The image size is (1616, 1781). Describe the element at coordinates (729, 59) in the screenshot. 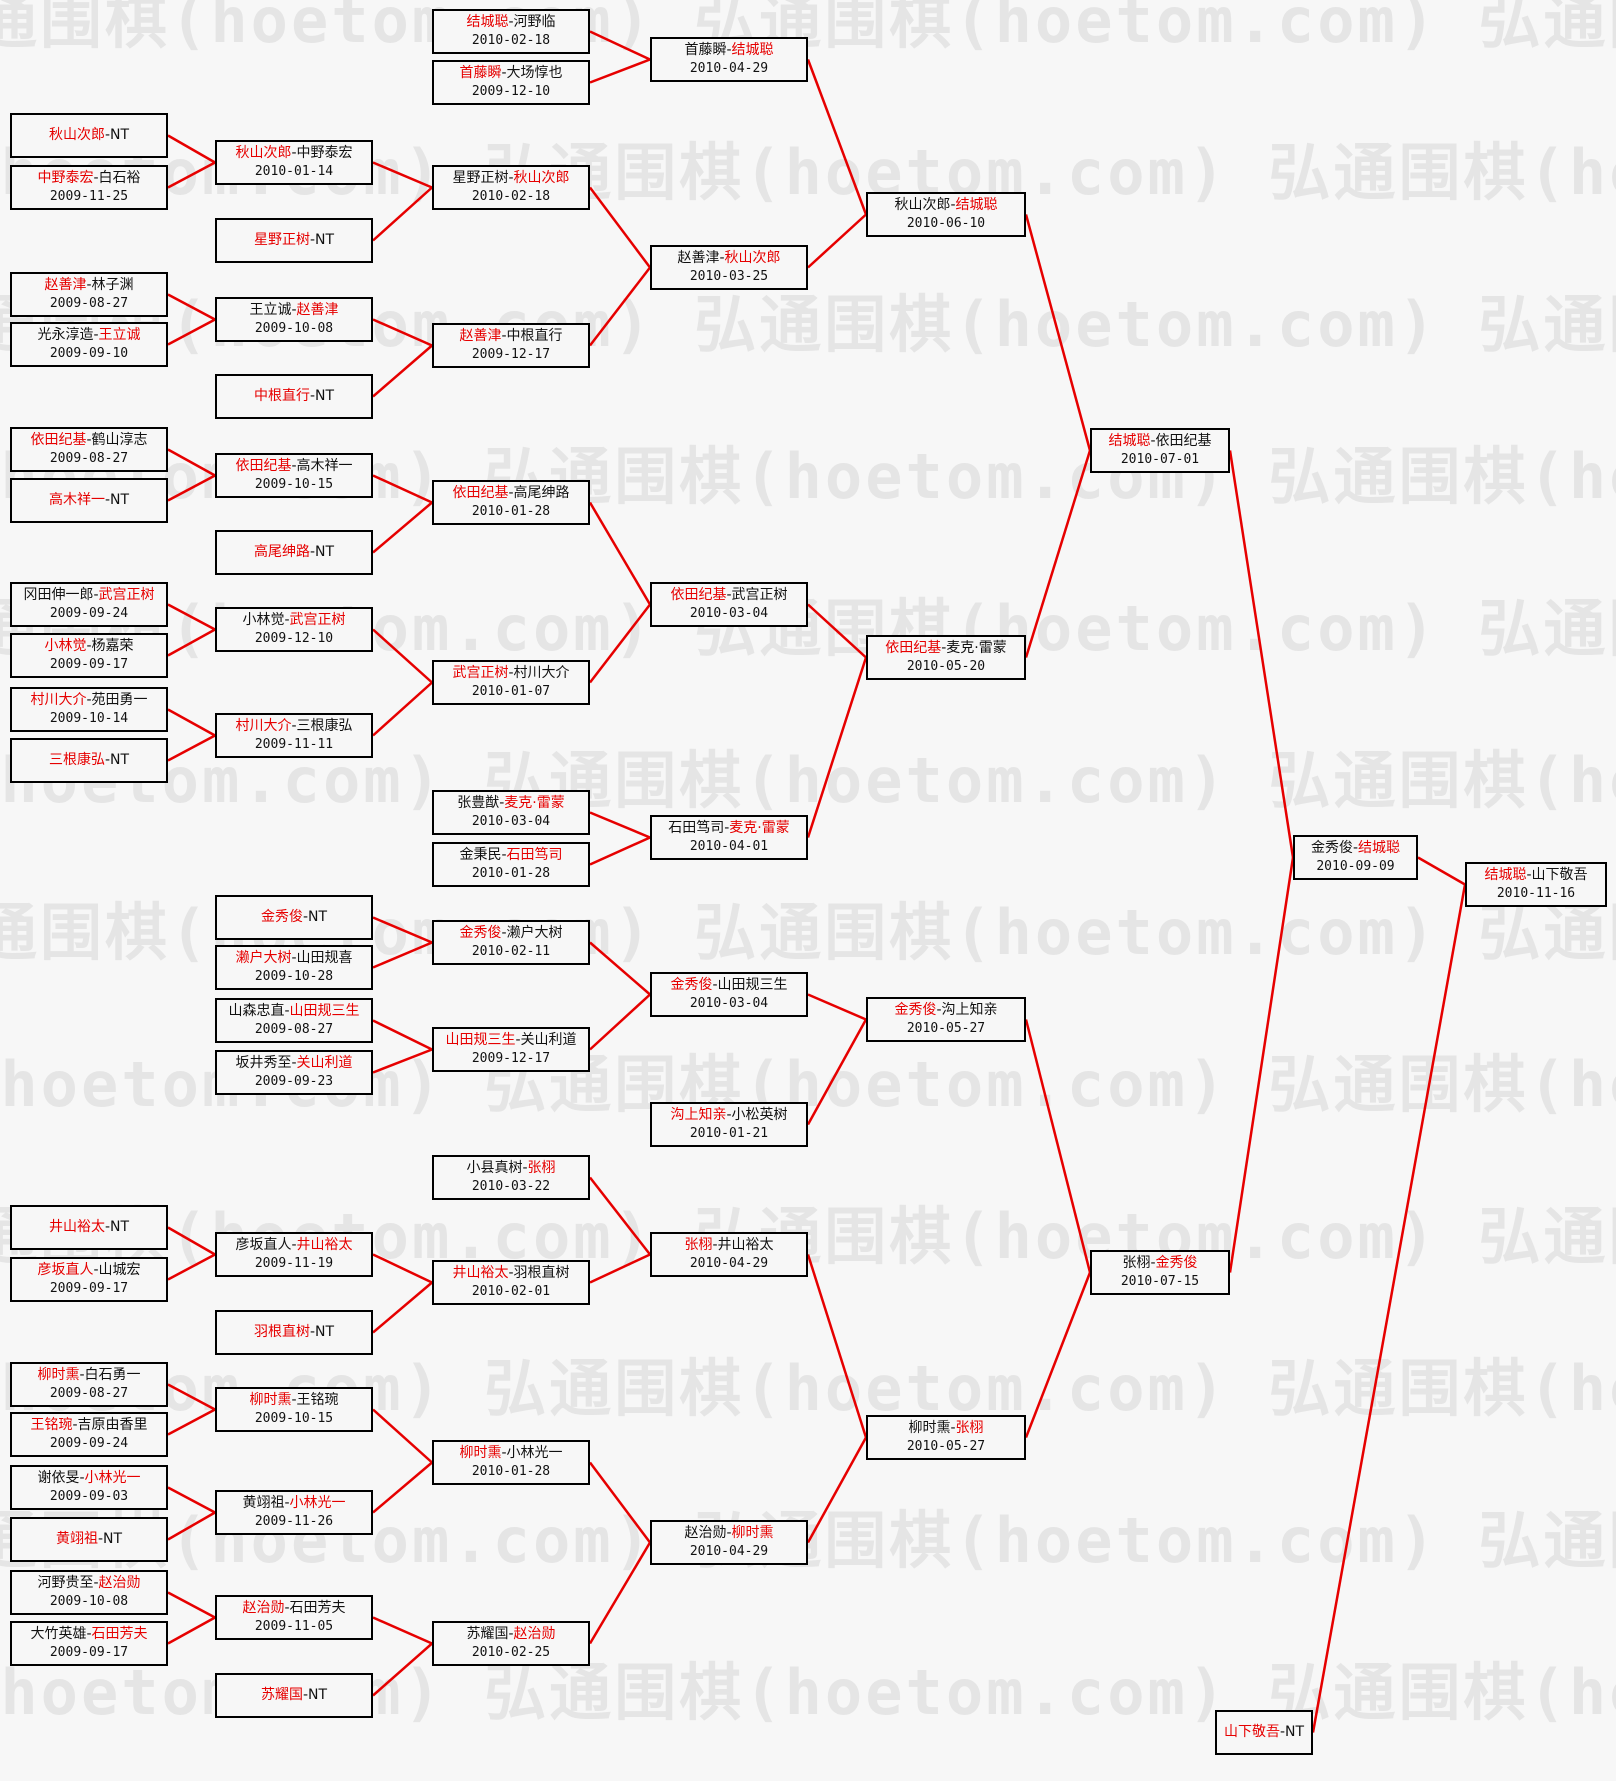

I see `match-box-D1: 首藤瞬-结城聪 2010-04-29` at that location.